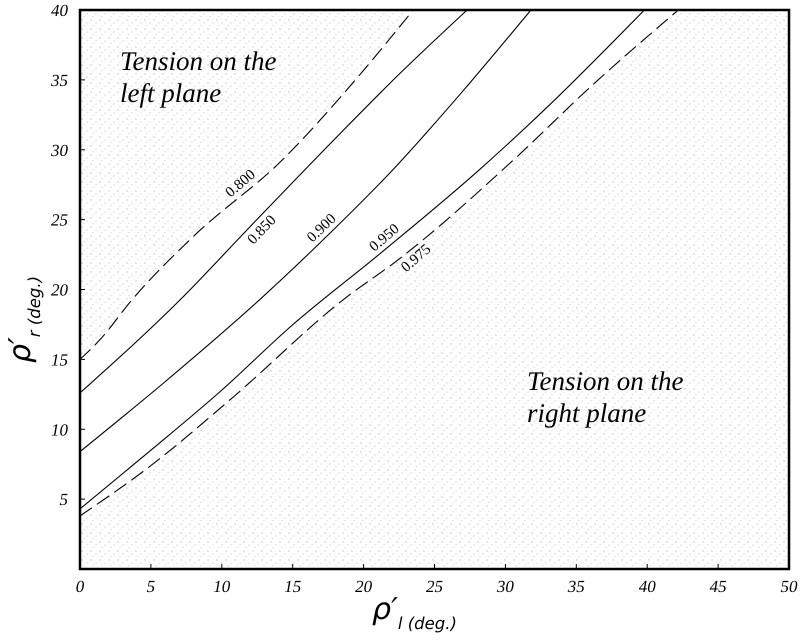  Describe the element at coordinates (647, 586) in the screenshot. I see `x-tick-label: 40` at that location.